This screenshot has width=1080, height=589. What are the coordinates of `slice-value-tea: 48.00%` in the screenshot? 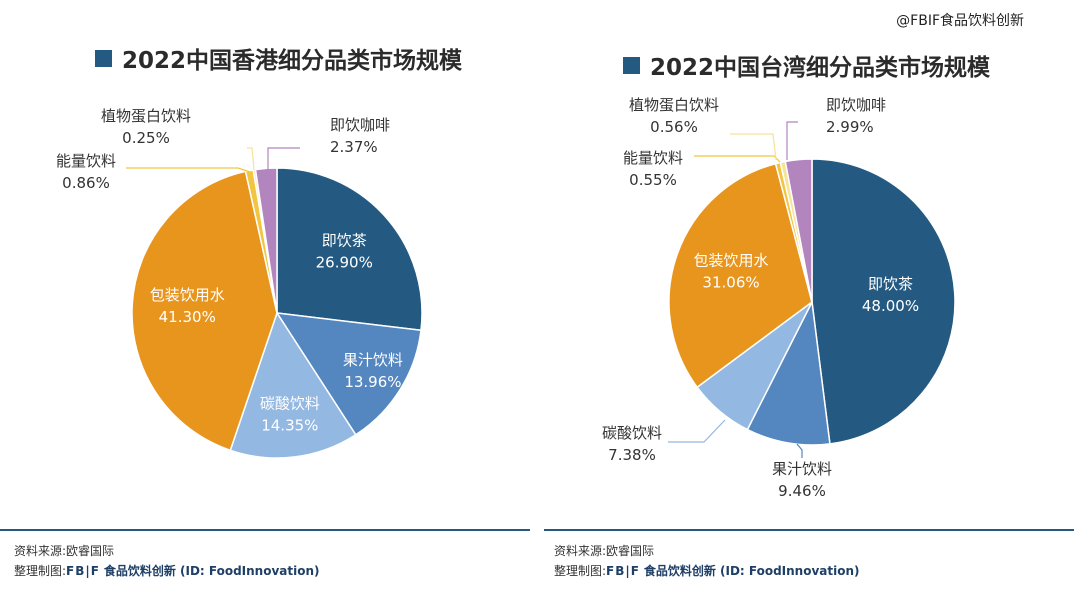 It's located at (890, 306).